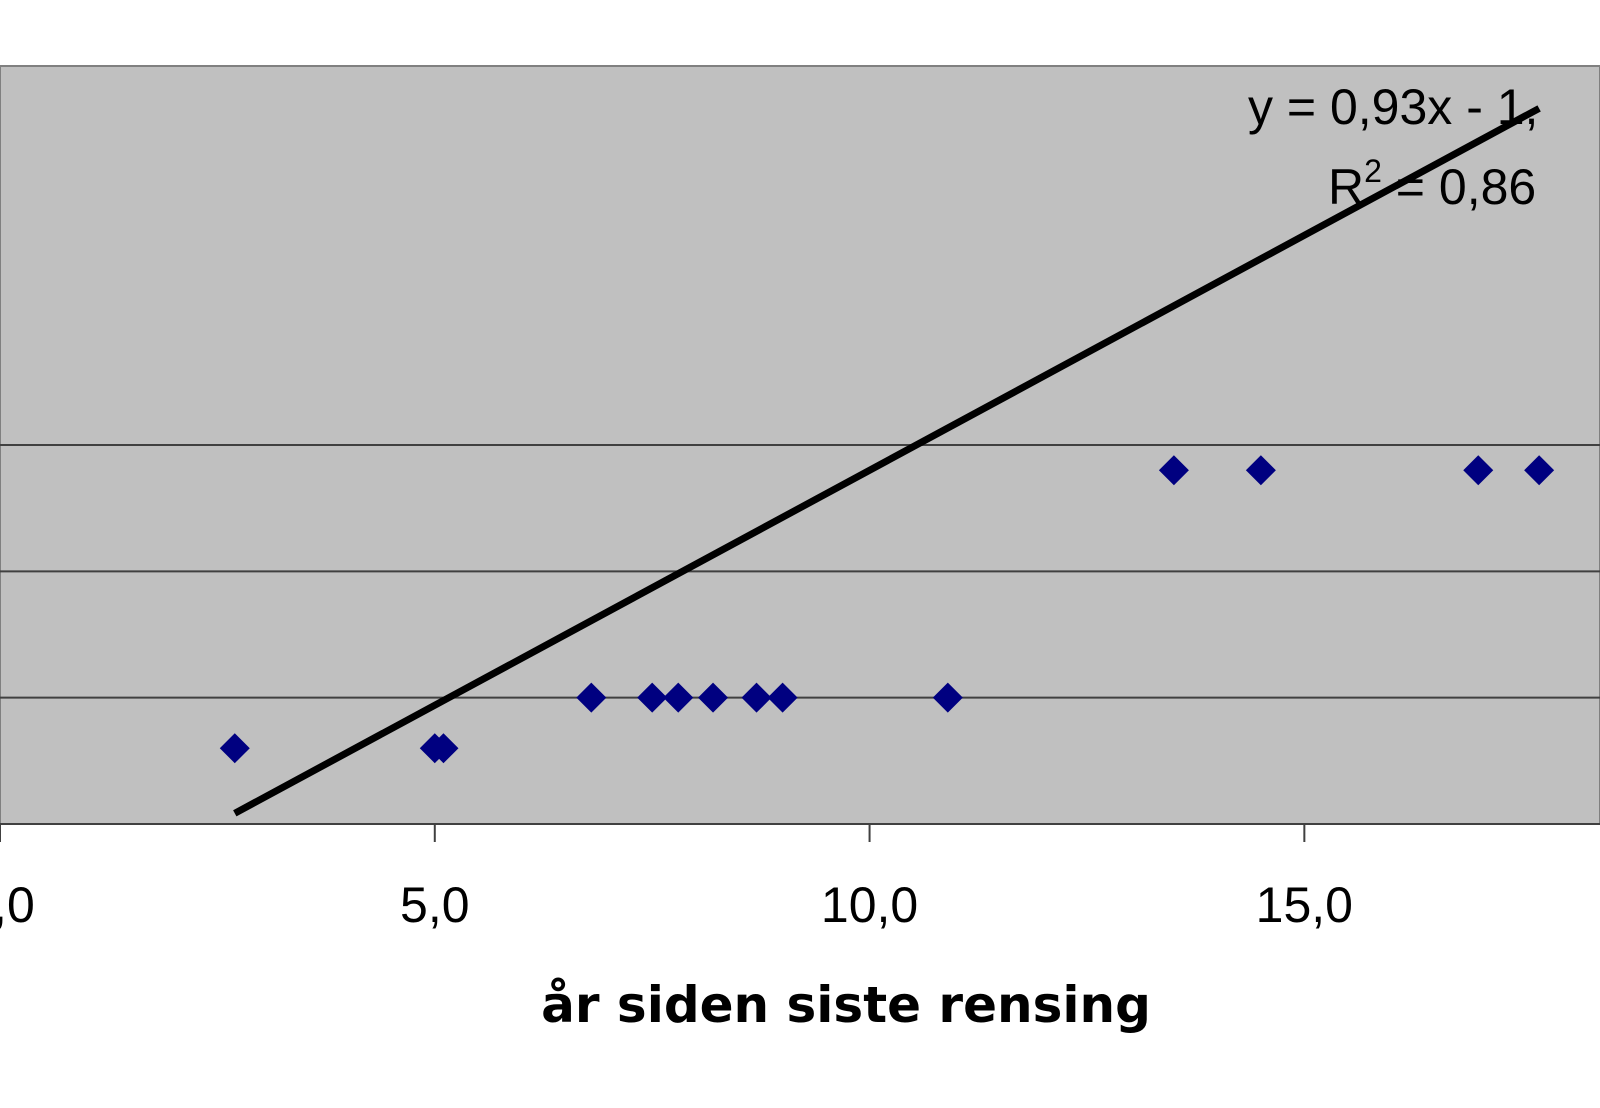 The image size is (1600, 1108). Describe the element at coordinates (1373, 171) in the screenshot. I see `r-squared-superscript: 2` at that location.